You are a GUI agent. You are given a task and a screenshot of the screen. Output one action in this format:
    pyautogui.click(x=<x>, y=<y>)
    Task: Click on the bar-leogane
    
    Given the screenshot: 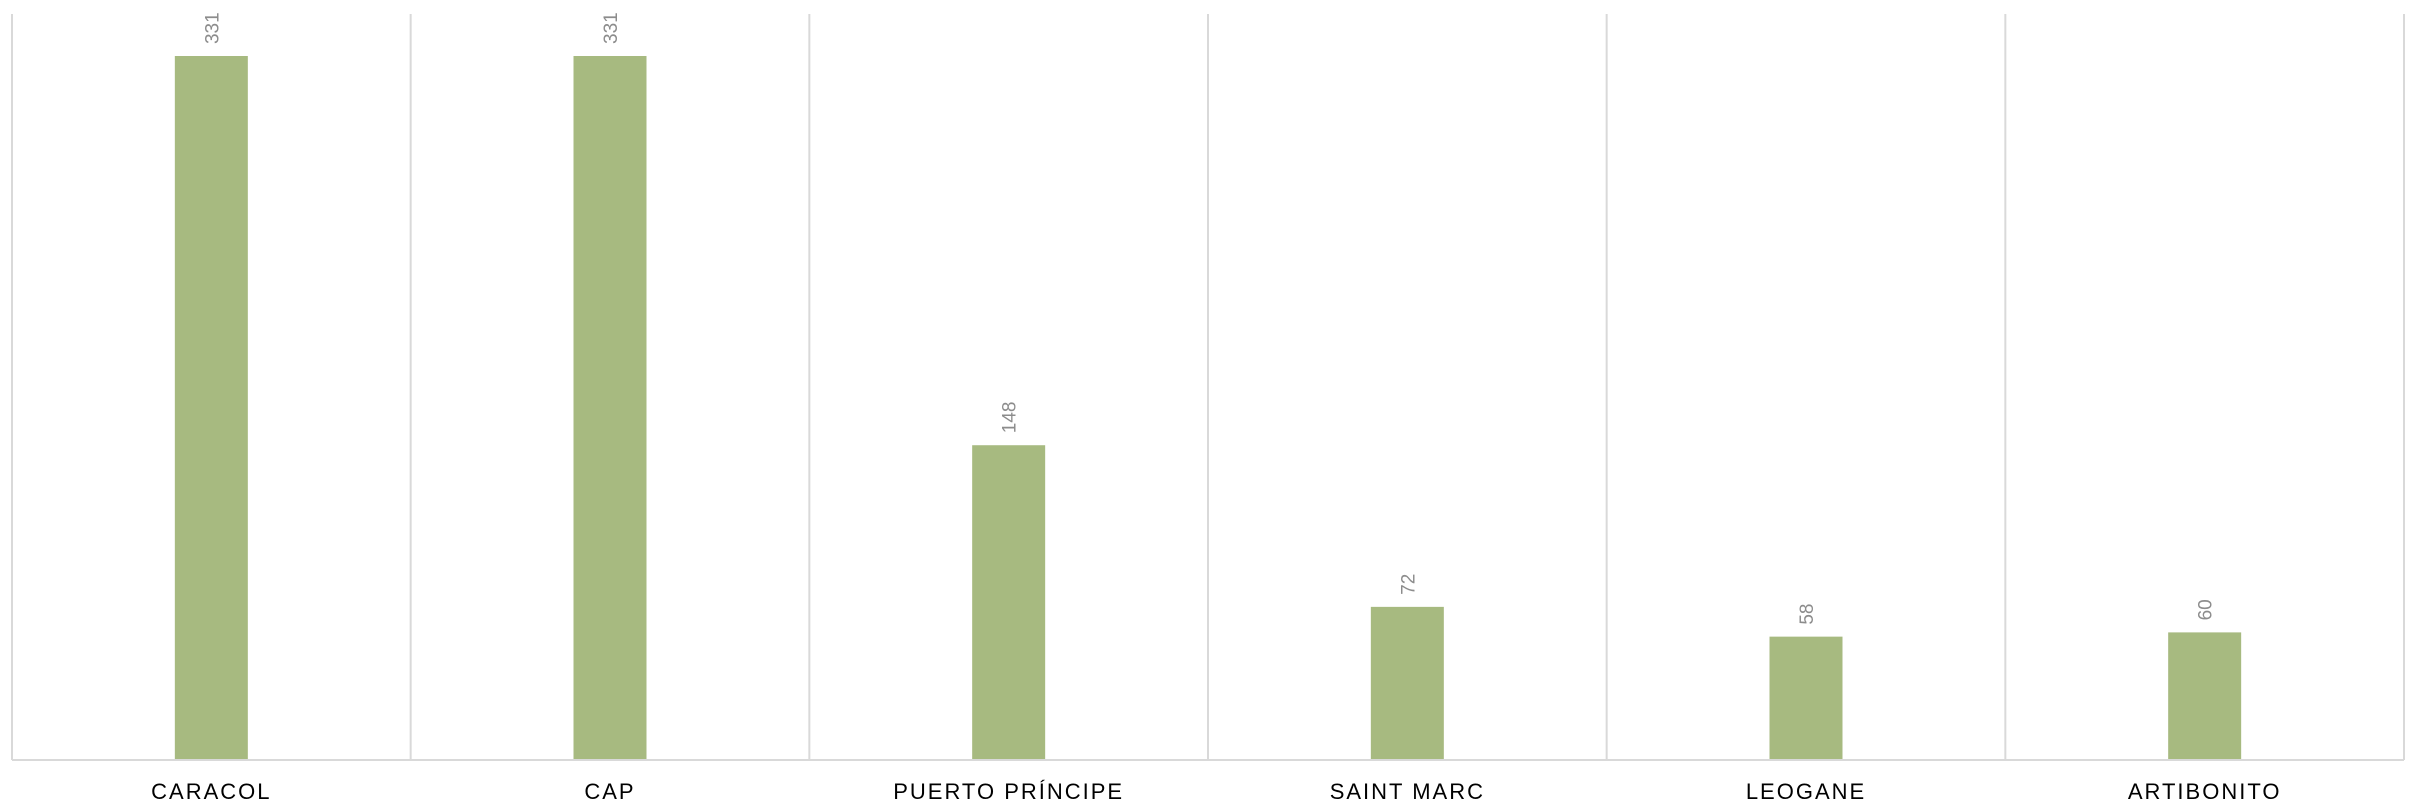 What is the action you would take?
    pyautogui.click(x=1806, y=698)
    